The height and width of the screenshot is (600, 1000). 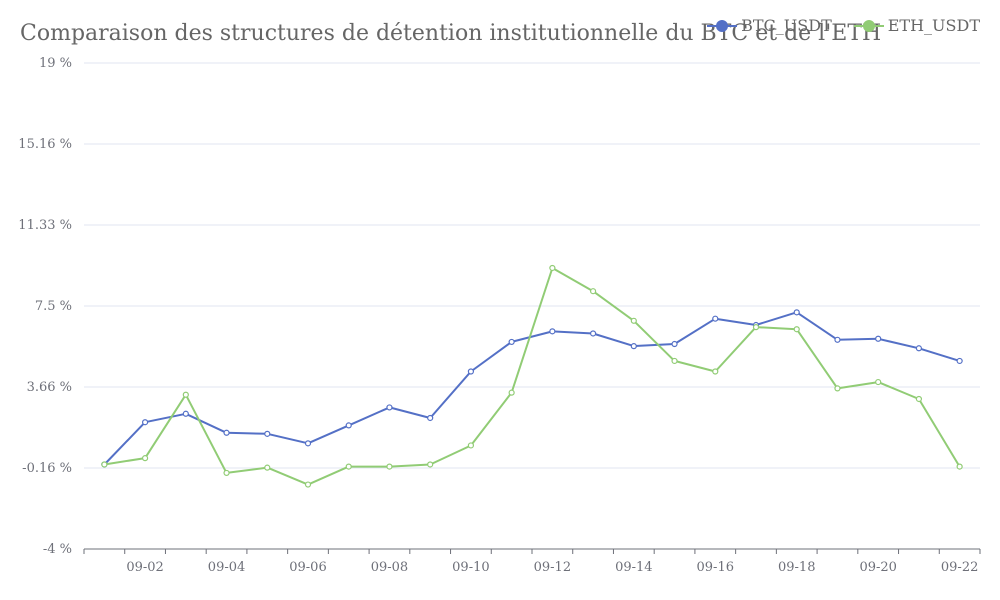 What do you see at coordinates (959, 567) in the screenshot?
I see `x-tick-label: 09-22` at bounding box center [959, 567].